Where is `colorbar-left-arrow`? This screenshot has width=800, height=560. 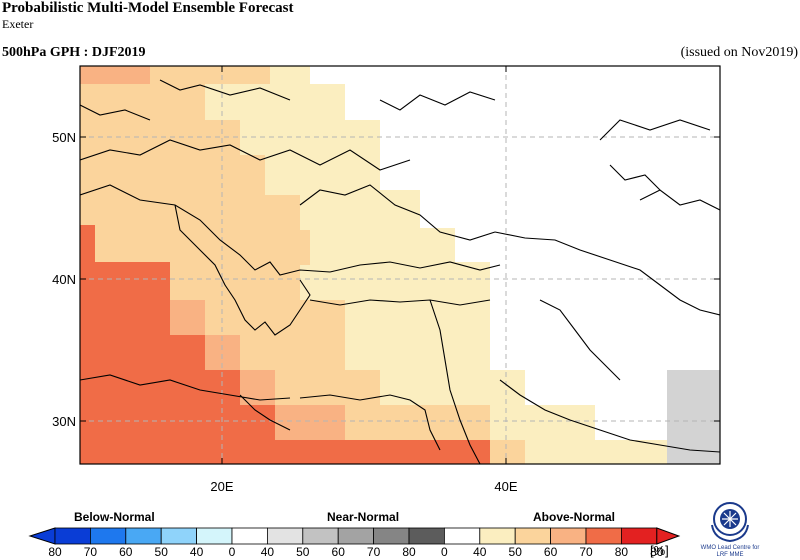 colorbar-left-arrow is located at coordinates (42, 536).